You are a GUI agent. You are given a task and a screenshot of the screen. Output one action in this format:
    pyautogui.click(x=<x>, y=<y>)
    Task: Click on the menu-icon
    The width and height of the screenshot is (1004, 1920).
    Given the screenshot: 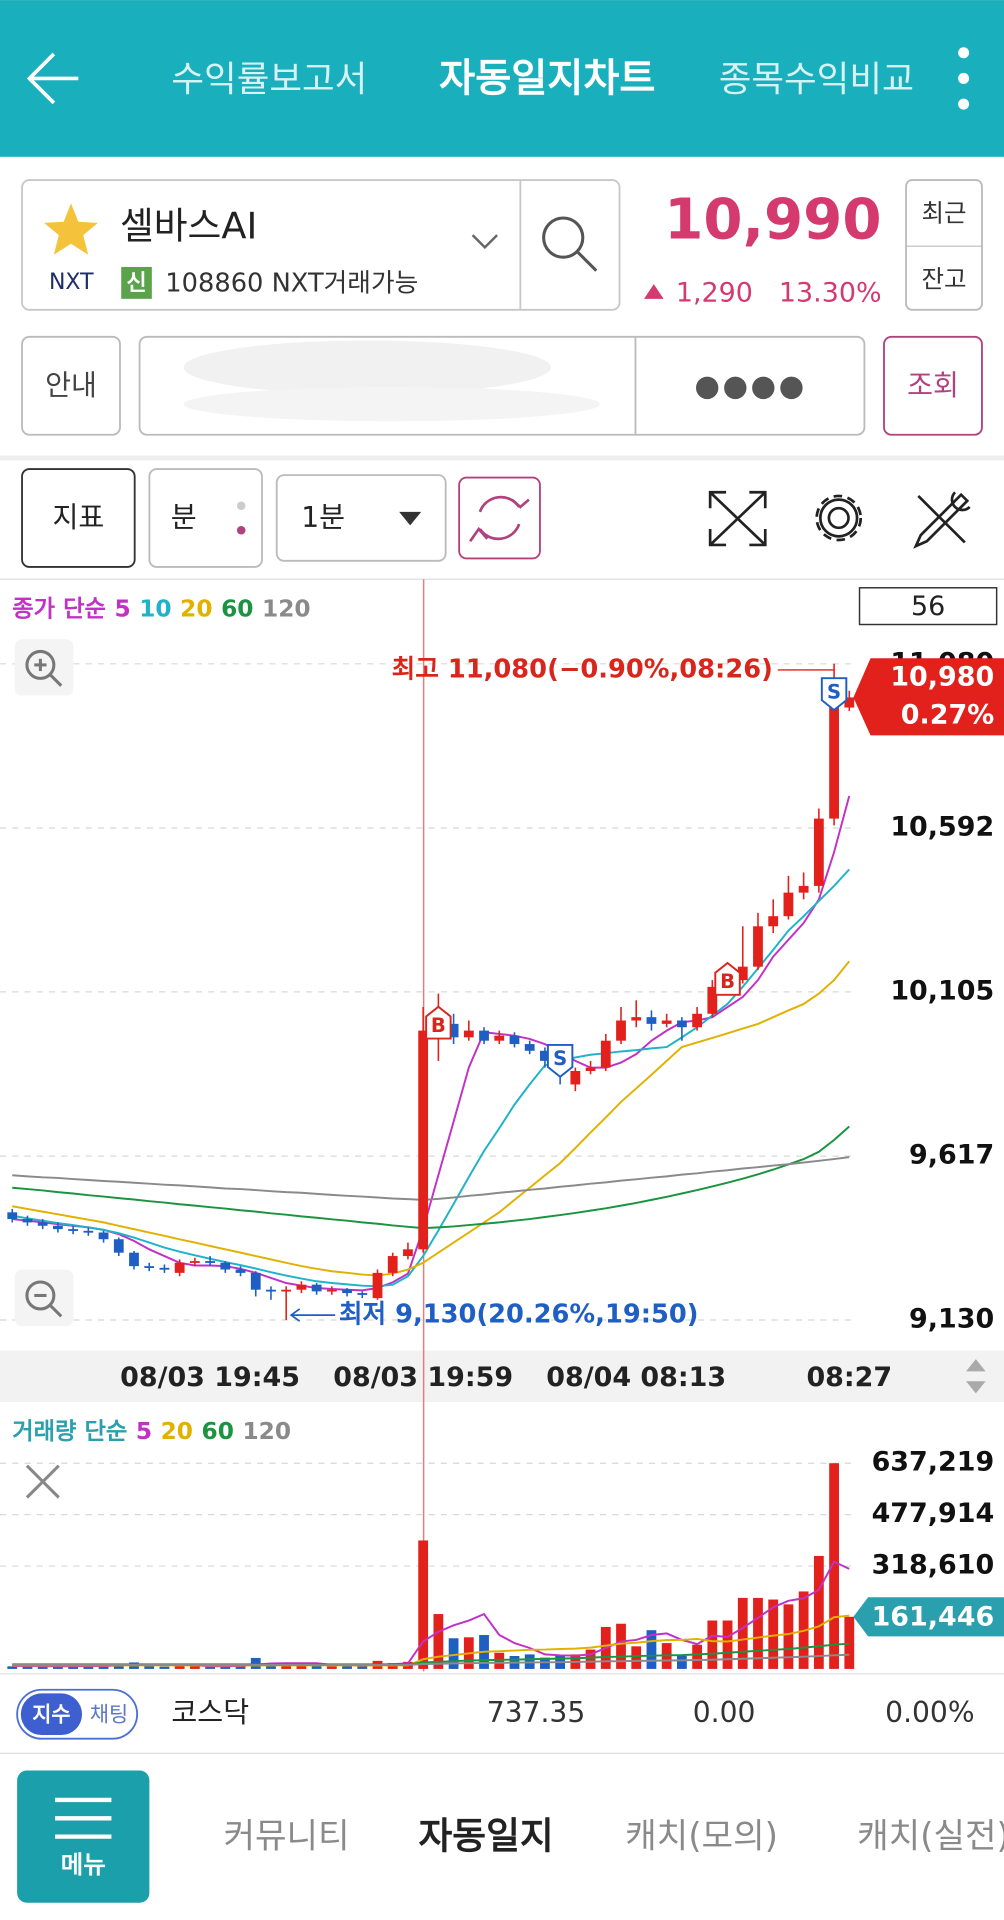 What is the action you would take?
    pyautogui.click(x=83, y=1818)
    